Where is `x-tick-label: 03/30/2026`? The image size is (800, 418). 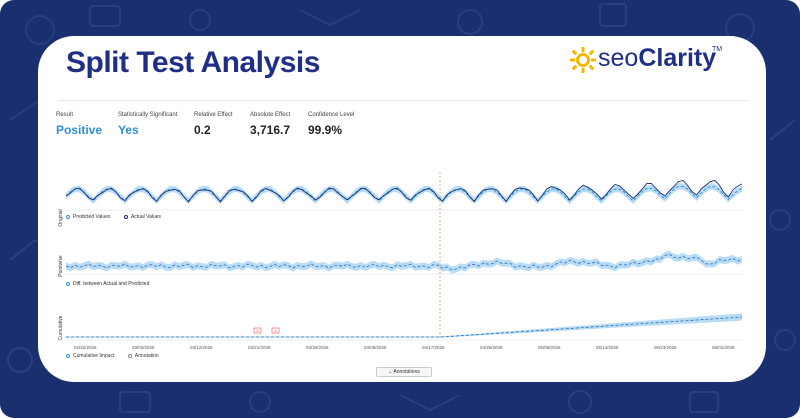 x-tick-label: 03/30/2026 is located at coordinates (317, 347).